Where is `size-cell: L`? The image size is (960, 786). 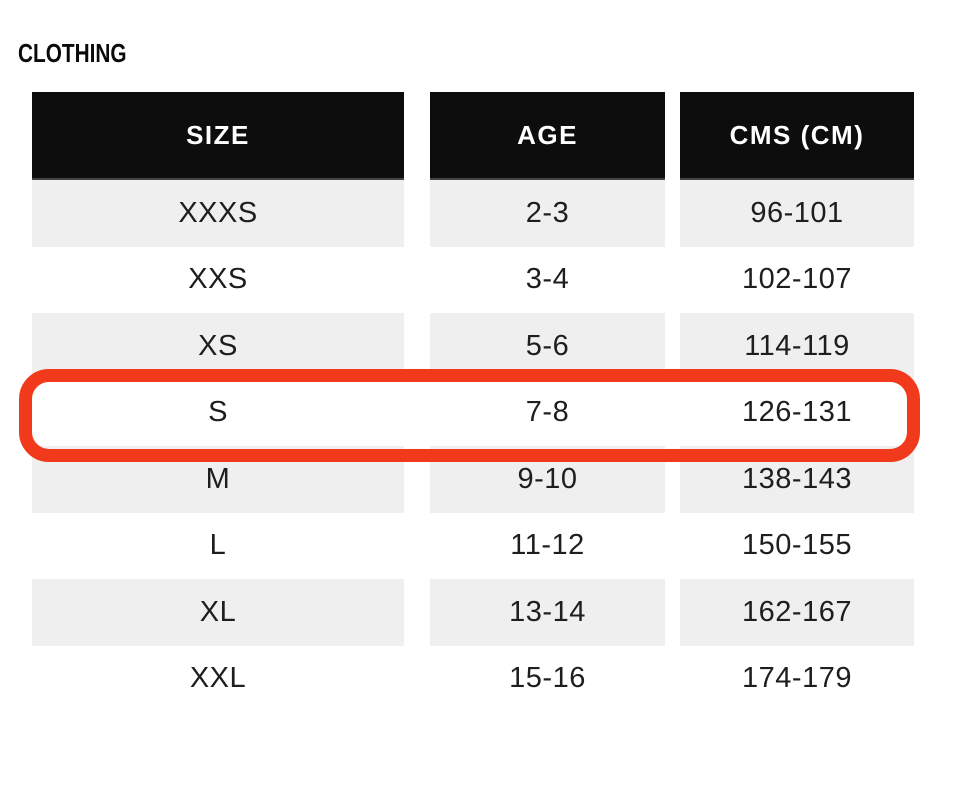 size-cell: L is located at coordinates (218, 545).